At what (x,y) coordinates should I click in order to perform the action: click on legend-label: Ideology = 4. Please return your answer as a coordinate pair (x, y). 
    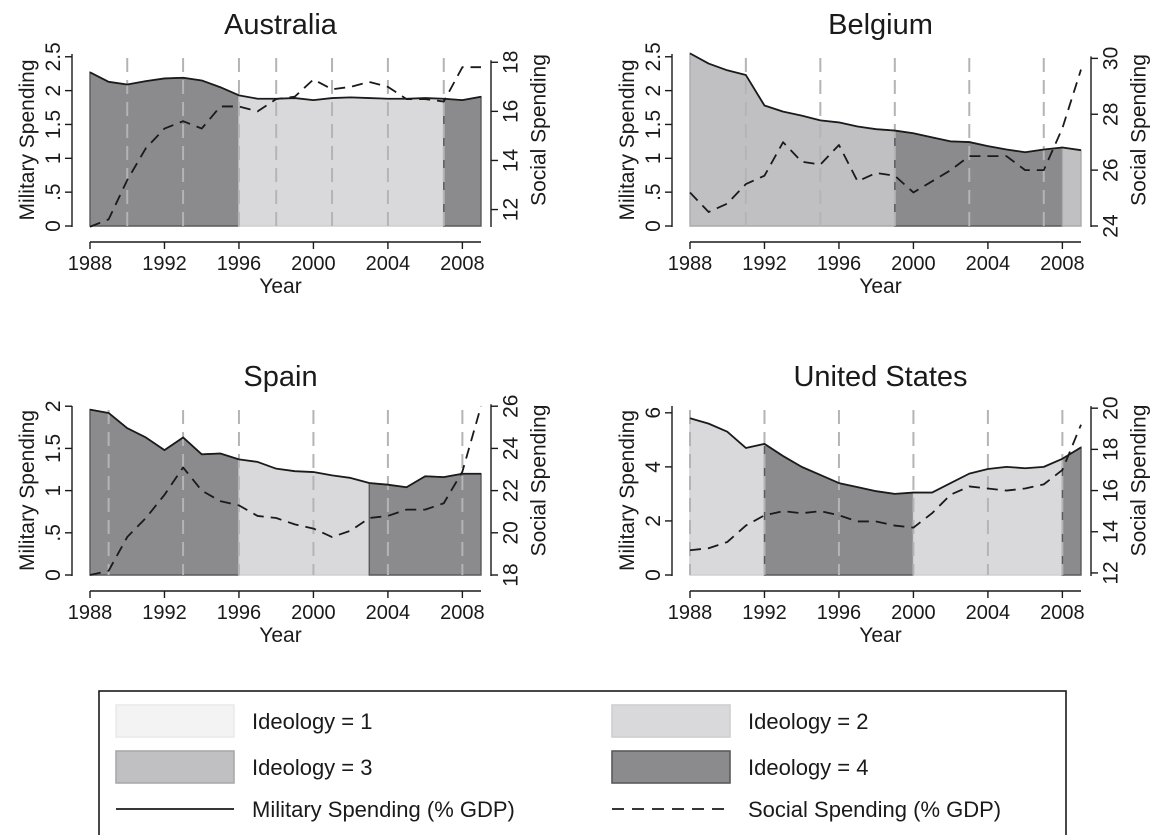
    Looking at the image, I should click on (808, 767).